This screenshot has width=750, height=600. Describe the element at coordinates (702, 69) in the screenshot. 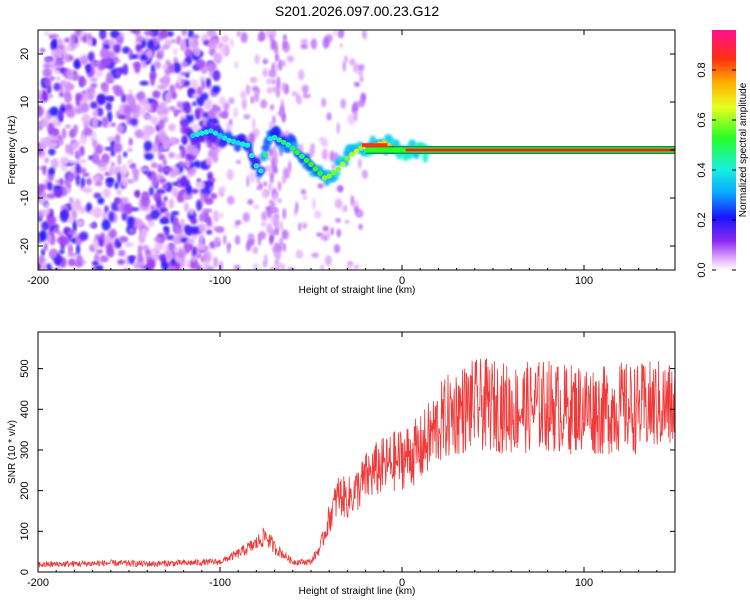

I see `colorbar-tick-label: 0.8` at that location.